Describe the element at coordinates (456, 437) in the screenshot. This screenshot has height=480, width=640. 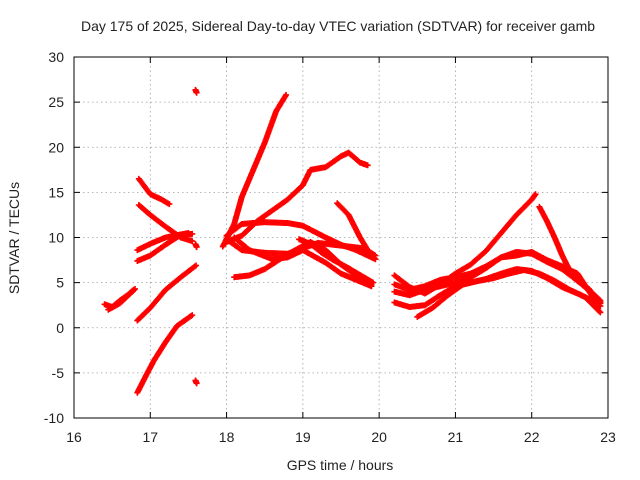
I see `x-tick-label: 21` at that location.